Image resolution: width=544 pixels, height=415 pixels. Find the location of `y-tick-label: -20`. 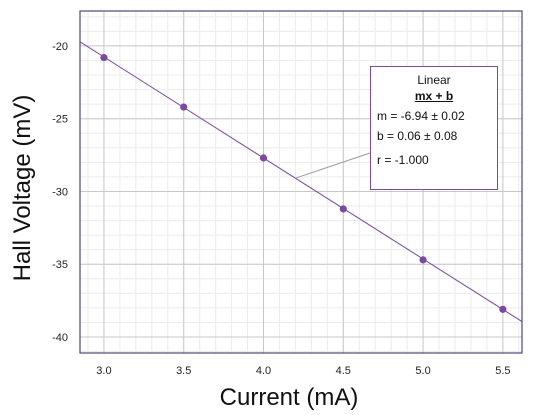

y-tick-label: -20 is located at coordinates (60, 47).